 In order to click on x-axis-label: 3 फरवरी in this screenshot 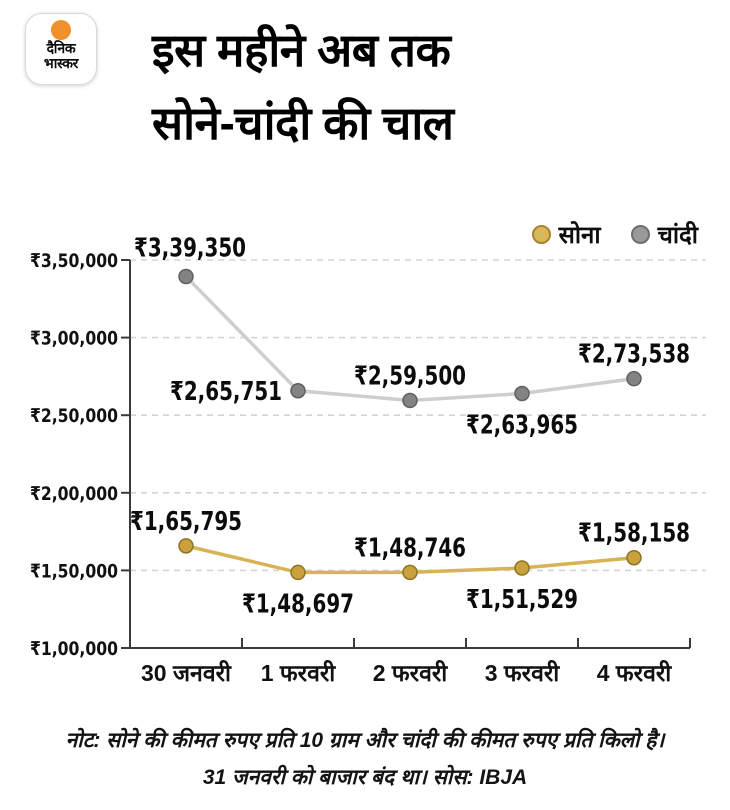, I will do `click(523, 672)`.